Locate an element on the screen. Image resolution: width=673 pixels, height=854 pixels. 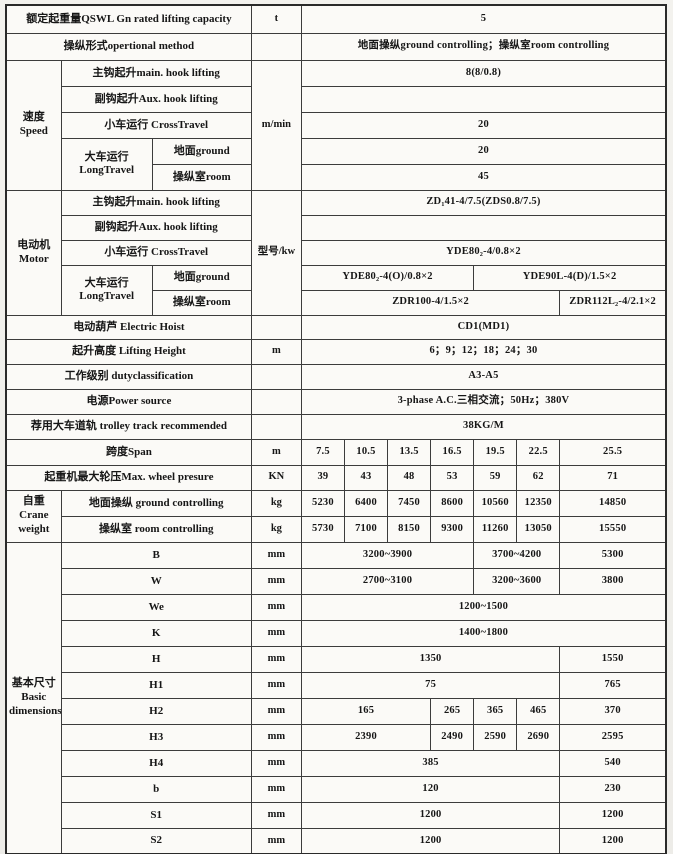
value-cell: ZD₁41-4/7.5(ZDS0.8/7.5) is located at coordinates (483, 202).